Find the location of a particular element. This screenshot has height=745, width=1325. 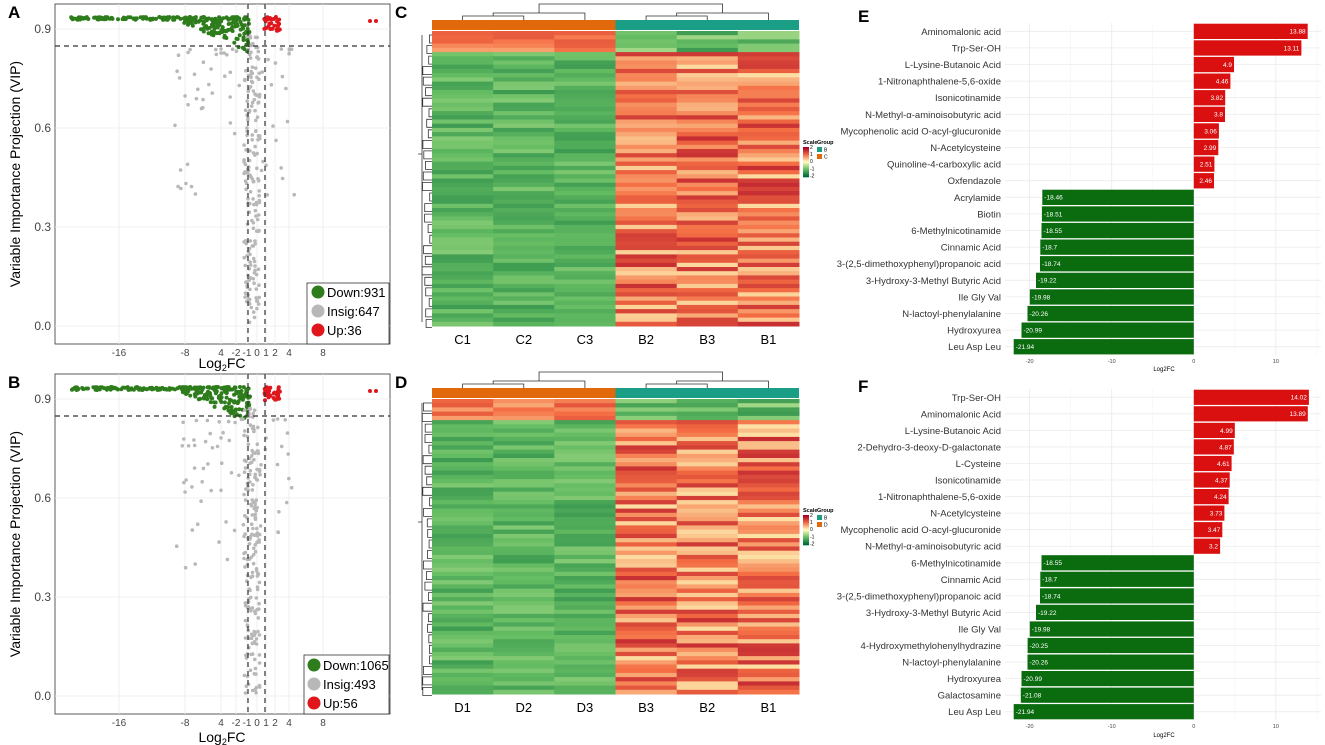

bar-value-label: 4.99 is located at coordinates (1226, 431).